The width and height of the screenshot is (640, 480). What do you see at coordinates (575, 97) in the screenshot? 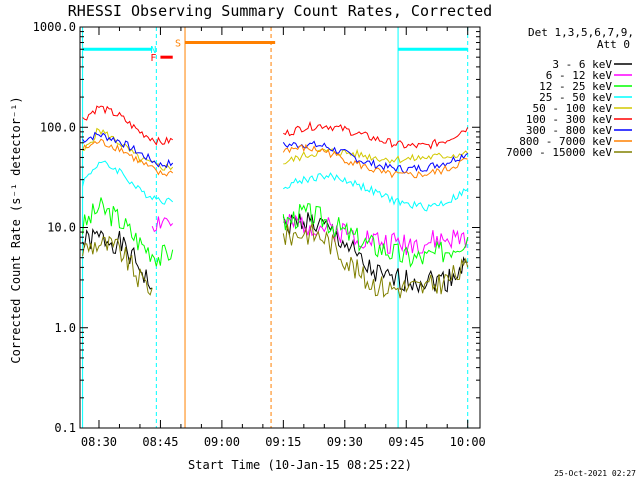
I see `legend-label-25-50-kev: 25 - 50 keV` at bounding box center [575, 97].